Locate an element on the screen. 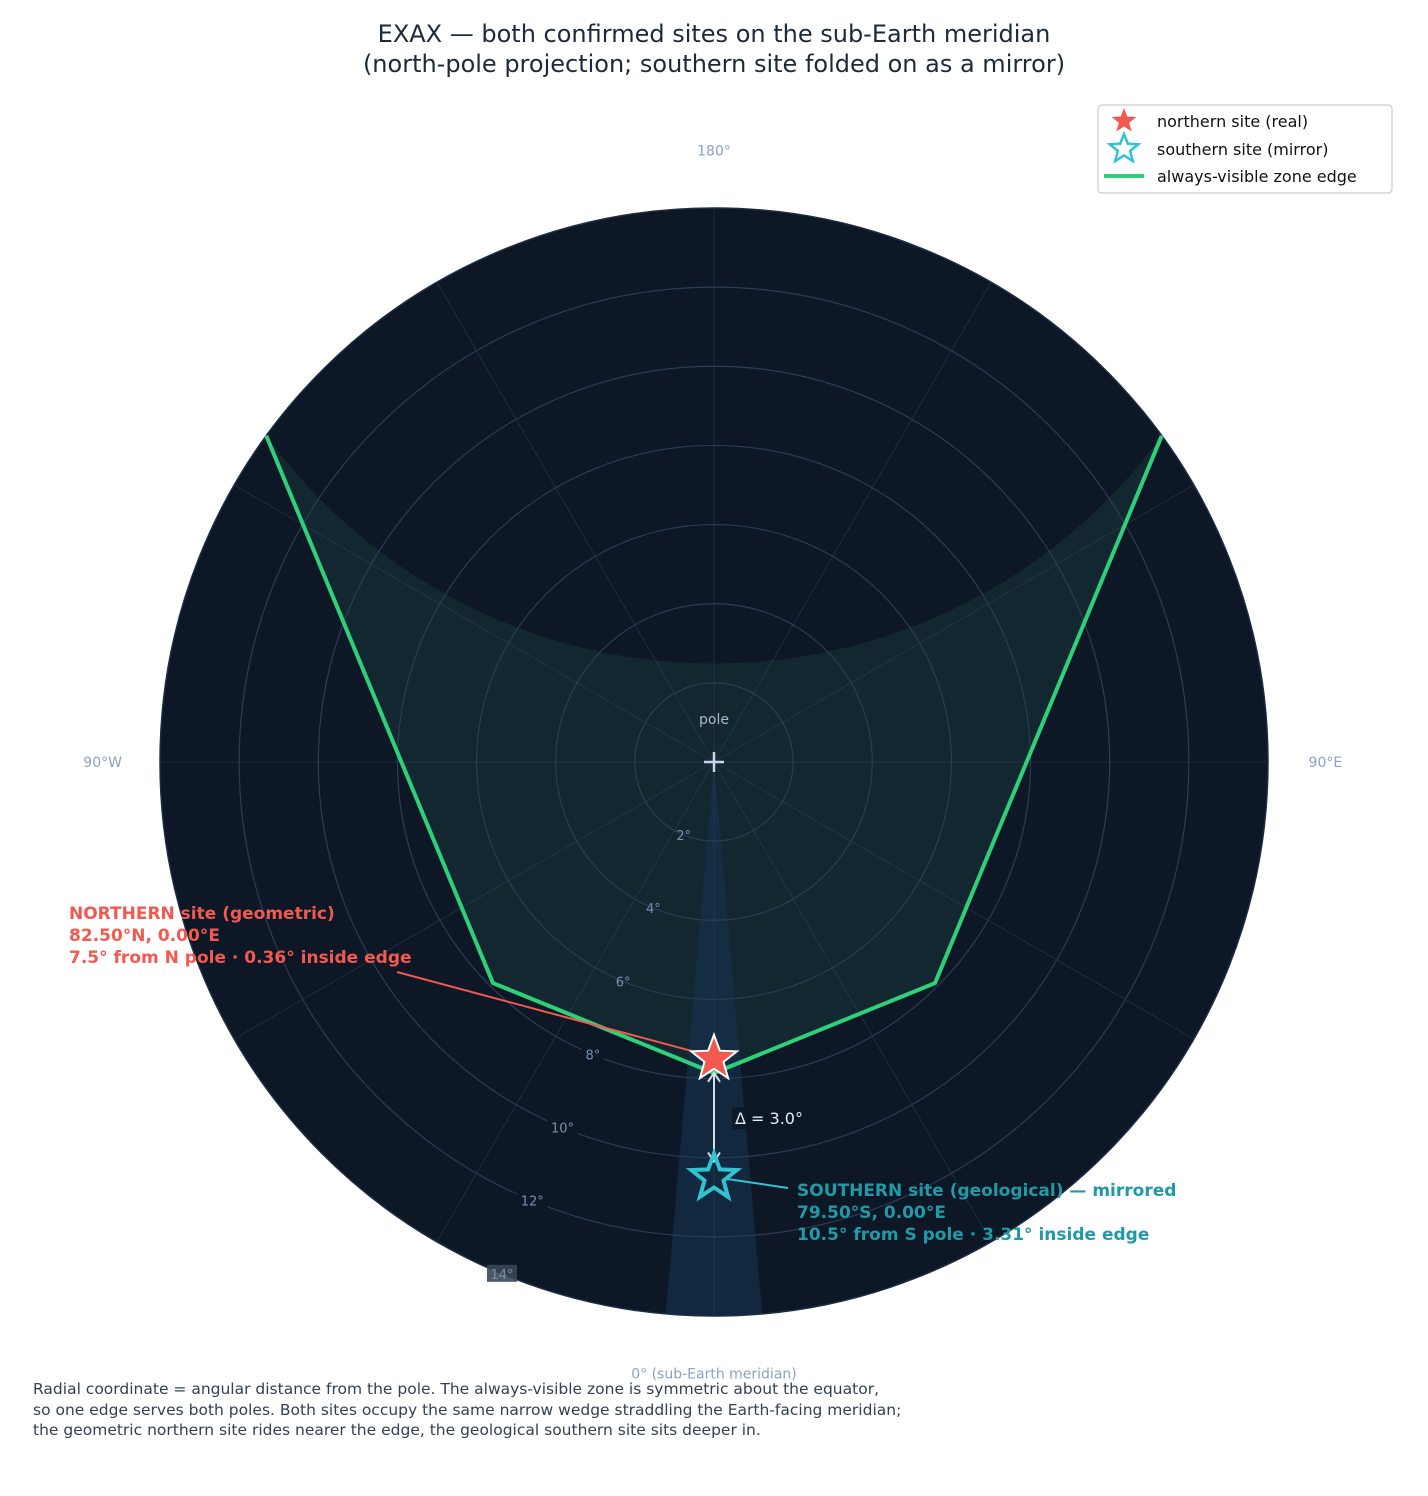 The width and height of the screenshot is (1428, 1496). angular-label-180: 180° is located at coordinates (714, 152).